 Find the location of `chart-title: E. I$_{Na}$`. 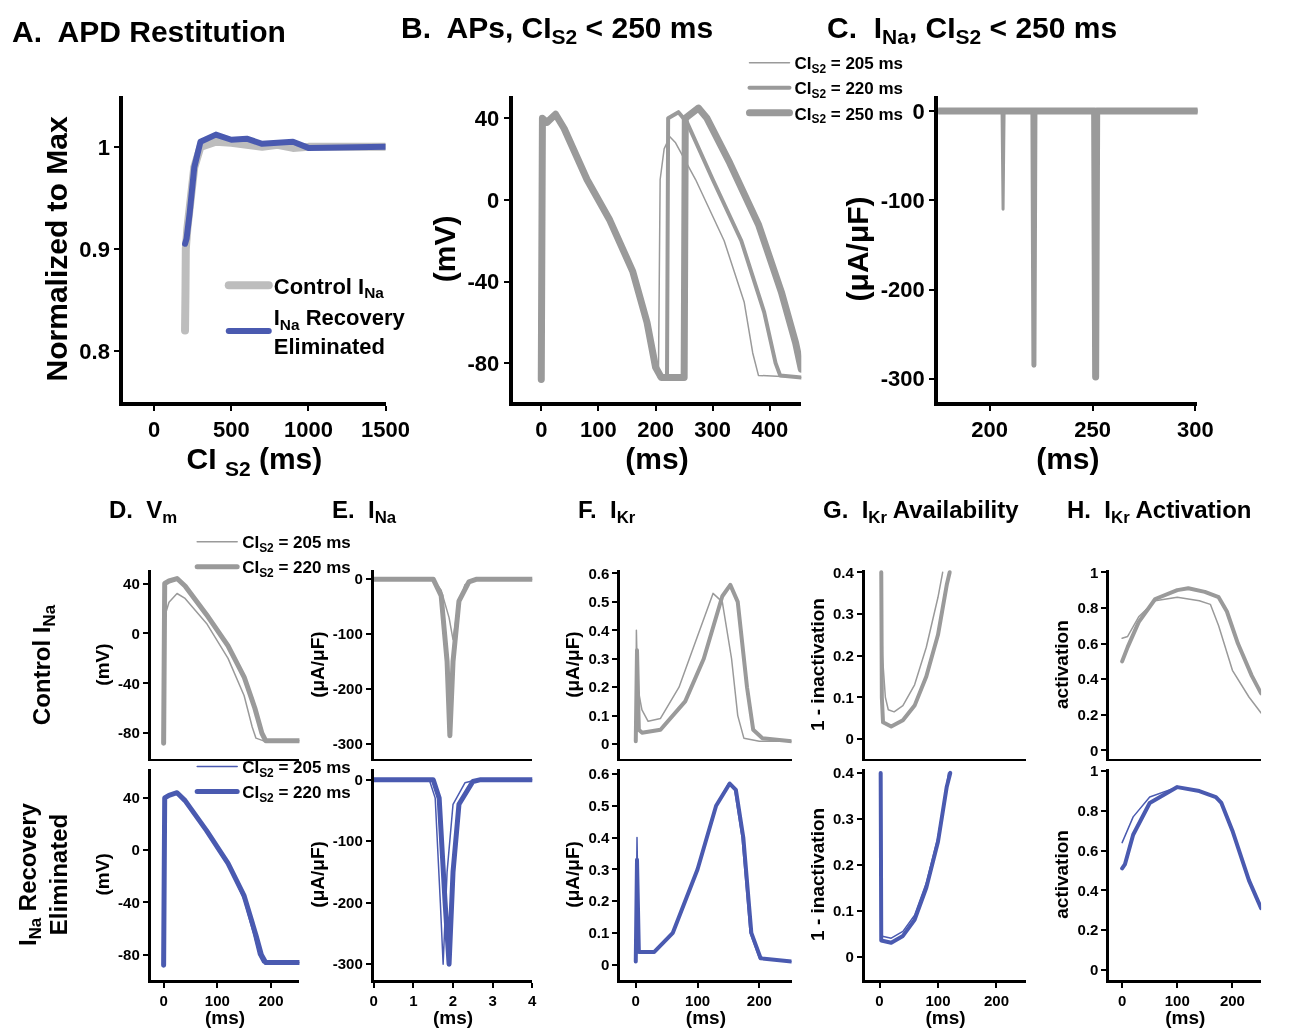

chart-title: E. I$_{Na}$ is located at coordinates (364, 512).